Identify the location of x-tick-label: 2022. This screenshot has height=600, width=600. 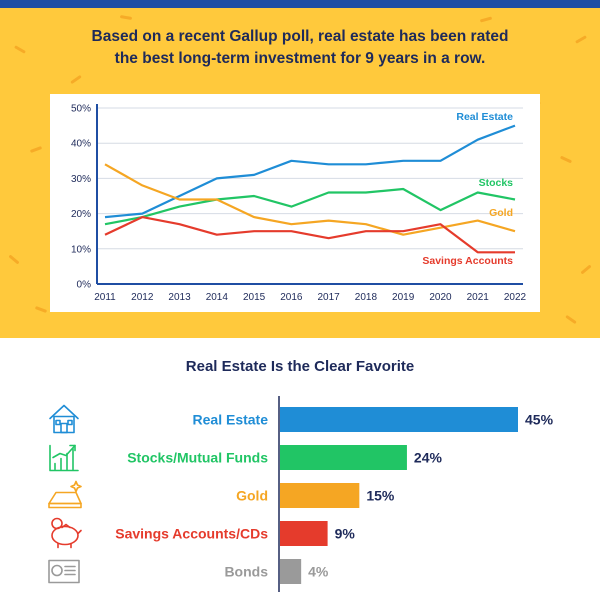
(515, 297).